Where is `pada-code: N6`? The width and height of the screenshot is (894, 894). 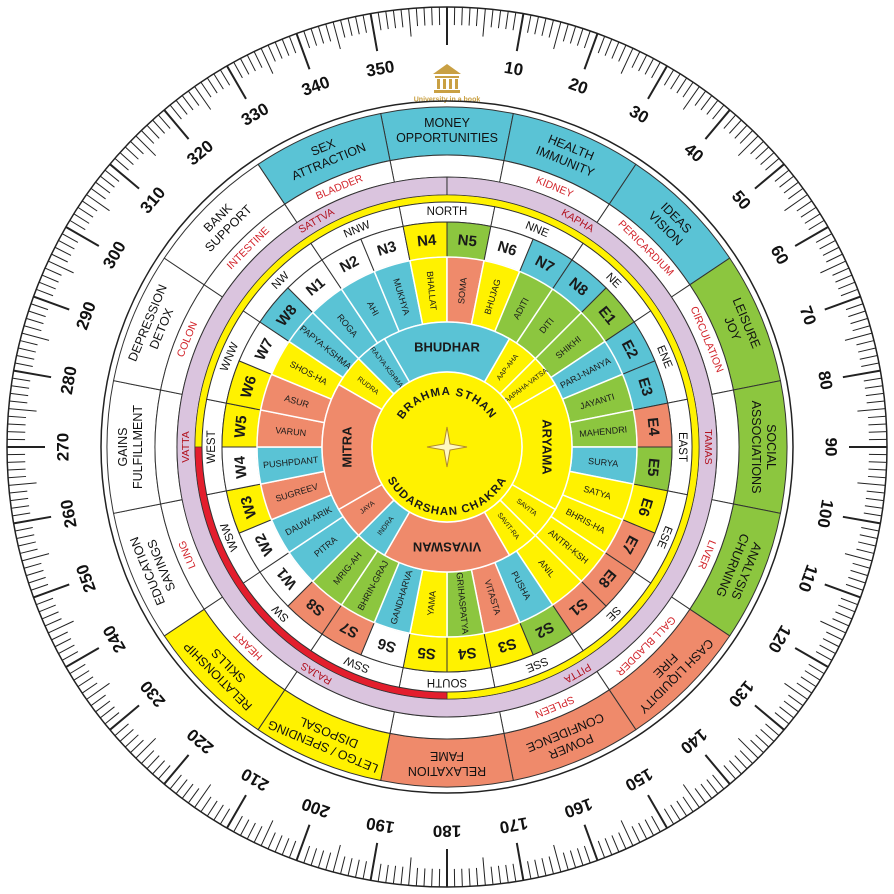 pada-code: N6 is located at coordinates (506, 249).